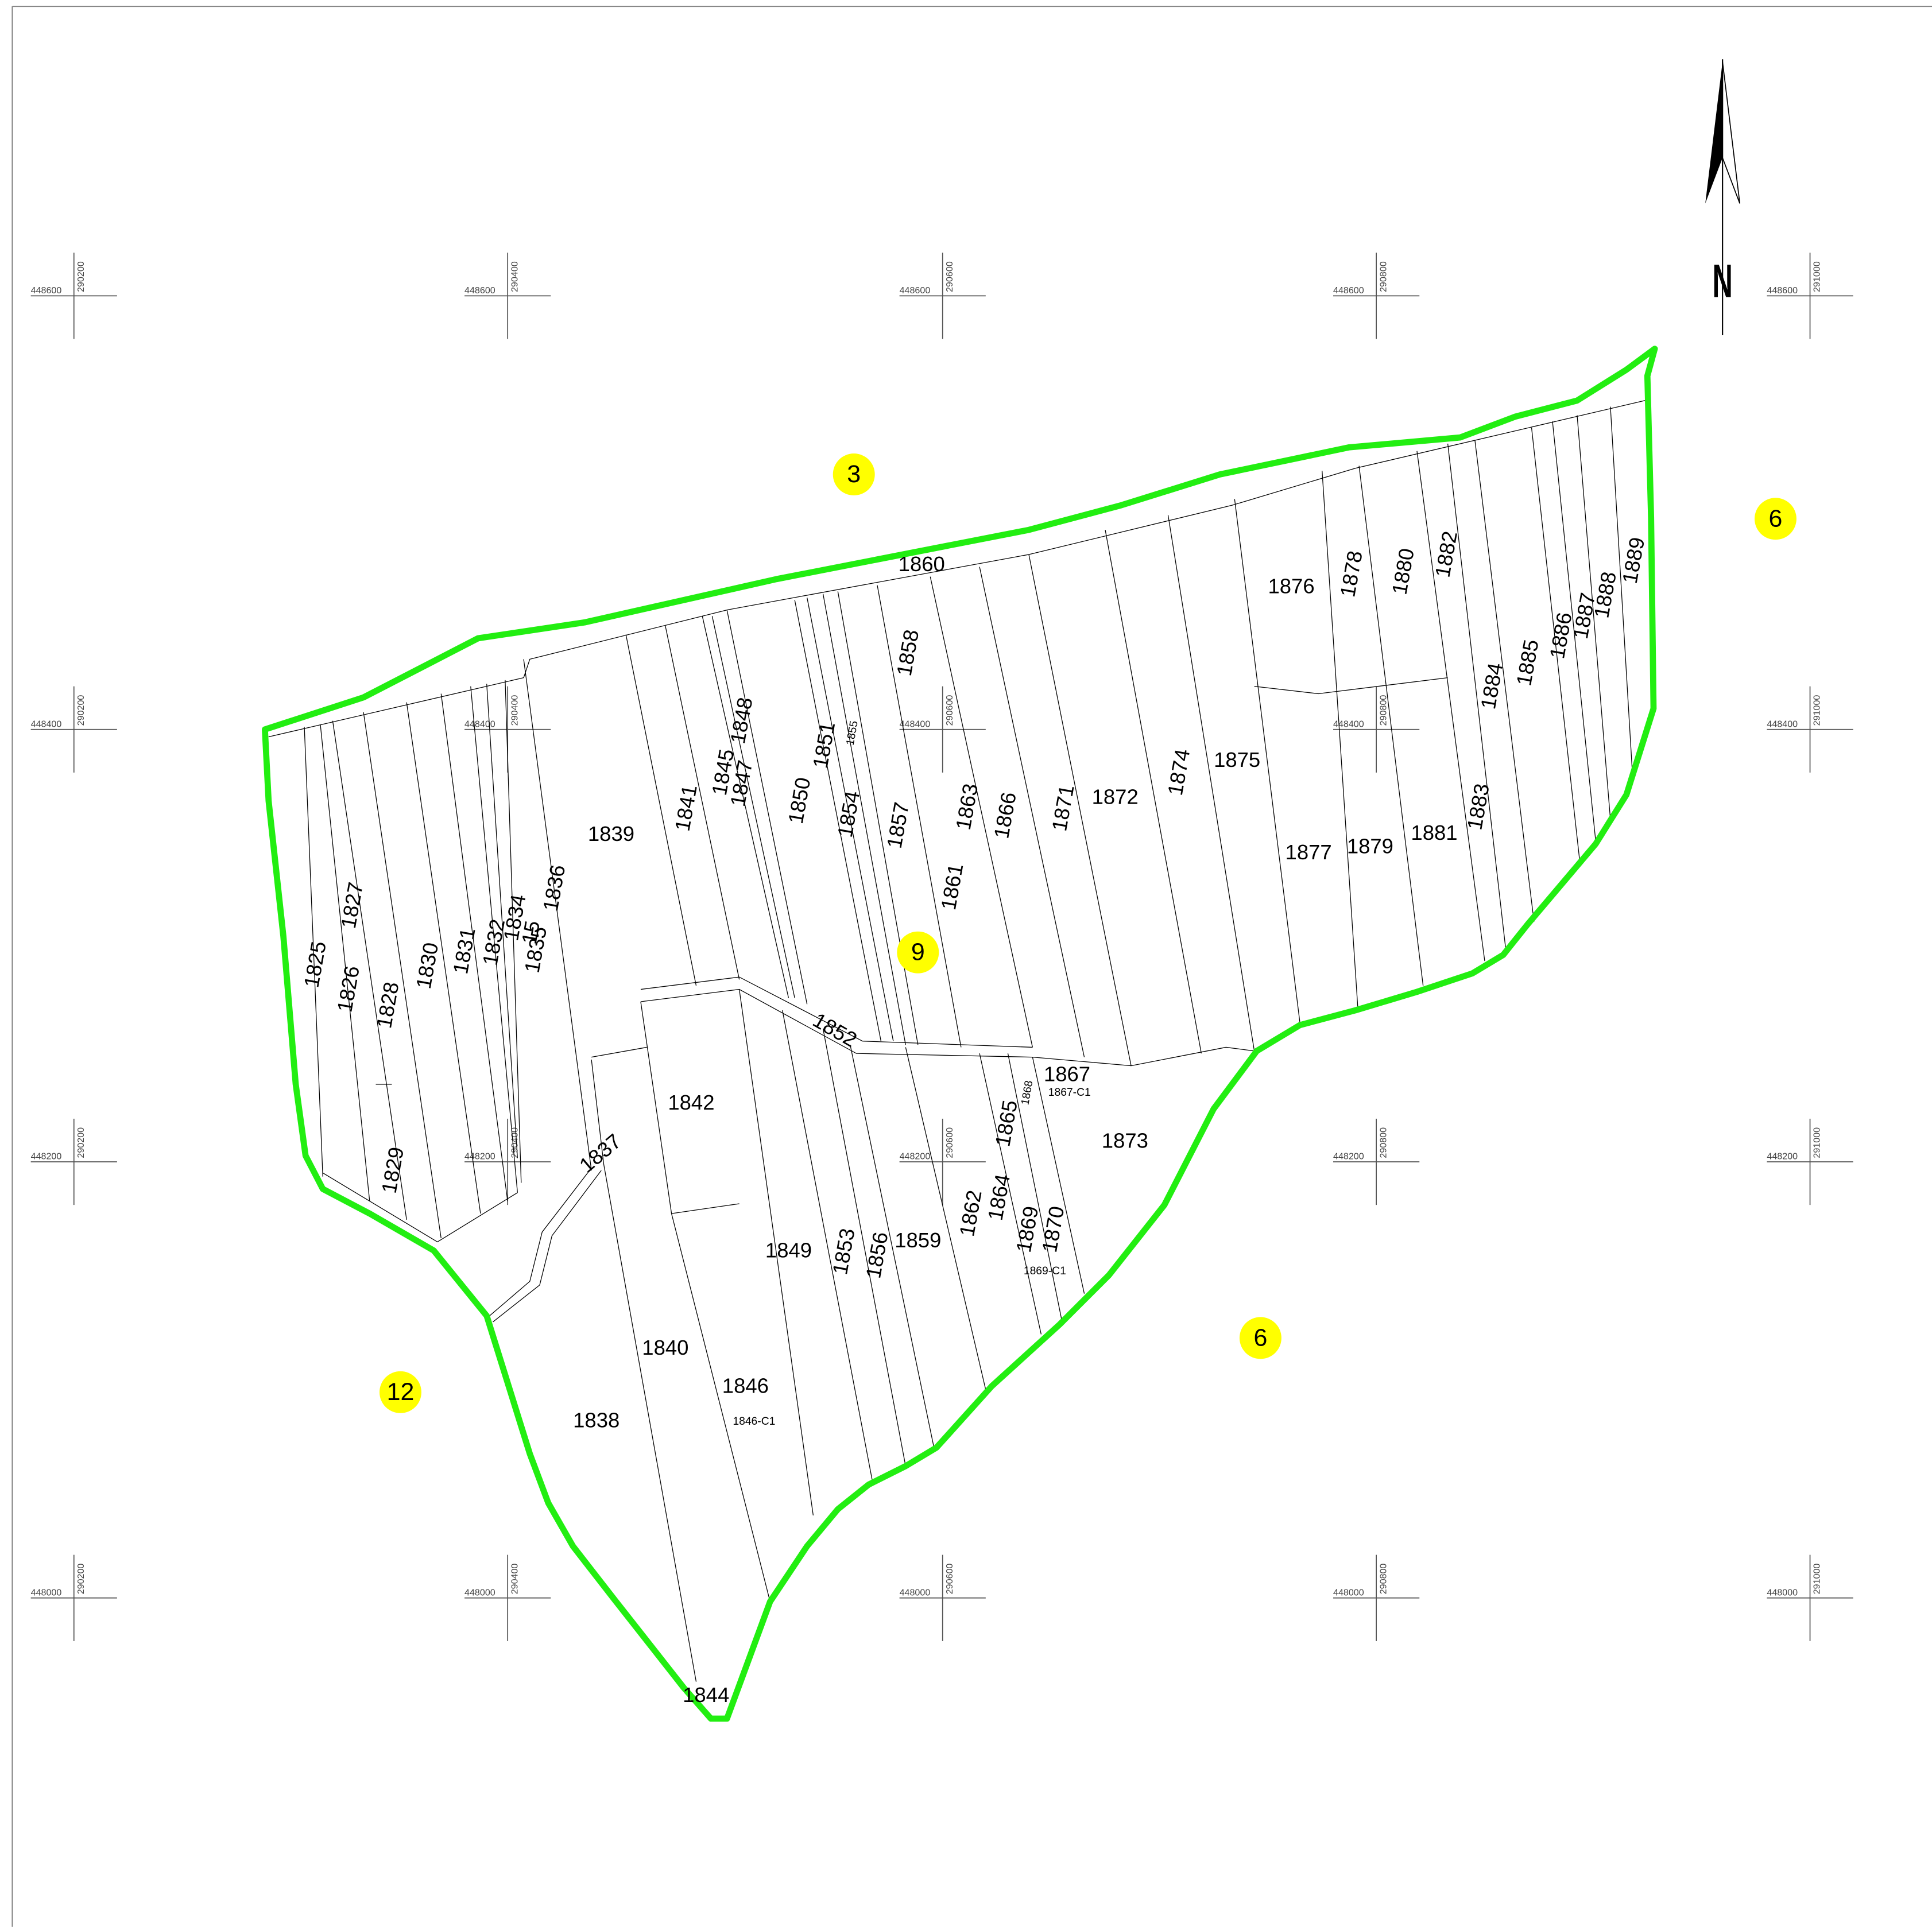 This screenshot has width=1932, height=1927. What do you see at coordinates (741, 721) in the screenshot?
I see `parcel-label: 1848` at bounding box center [741, 721].